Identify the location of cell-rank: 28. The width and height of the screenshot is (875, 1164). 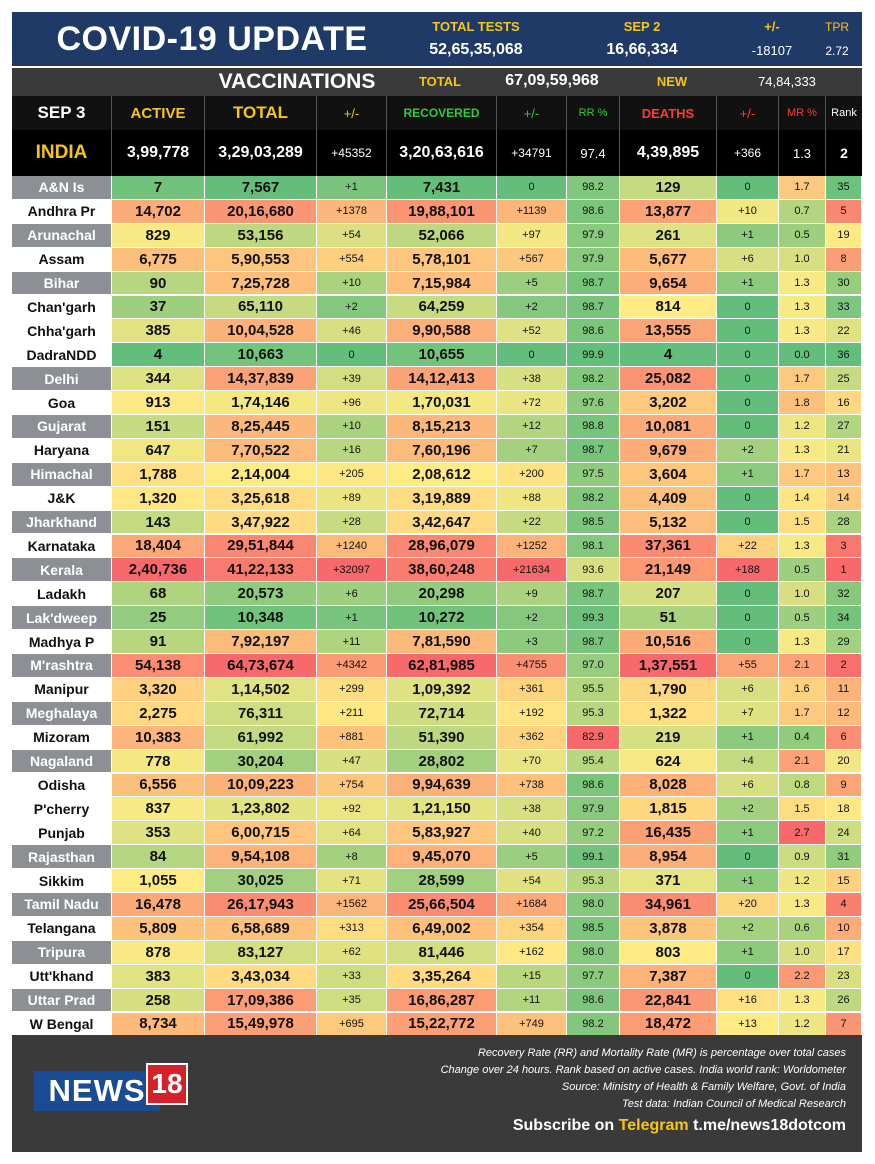
(844, 522).